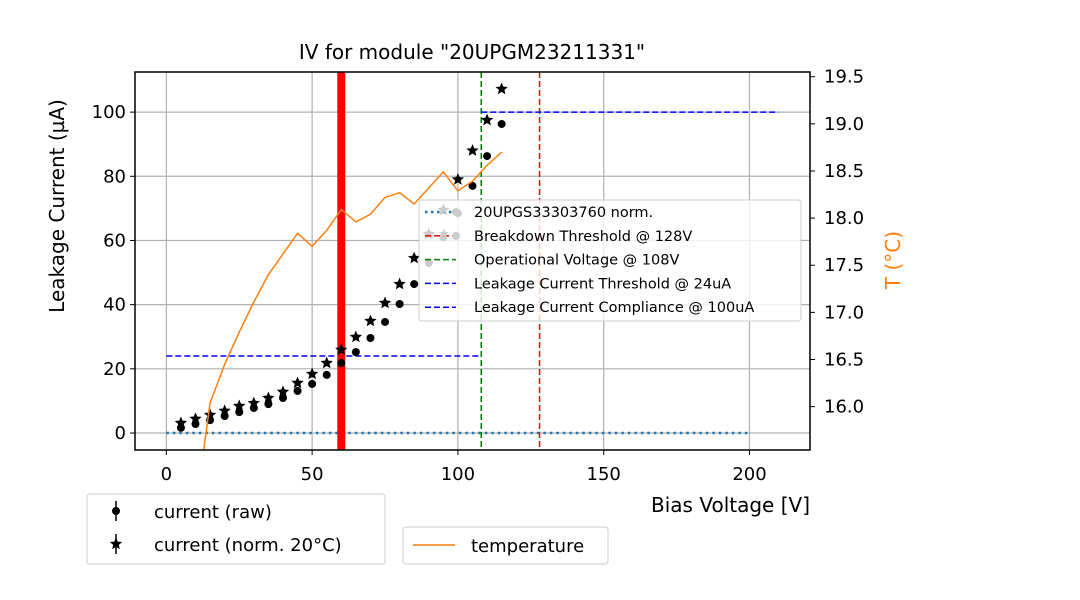 This screenshot has height=600, width=1080. I want to click on legend-label-temperature: temperature, so click(527, 546).